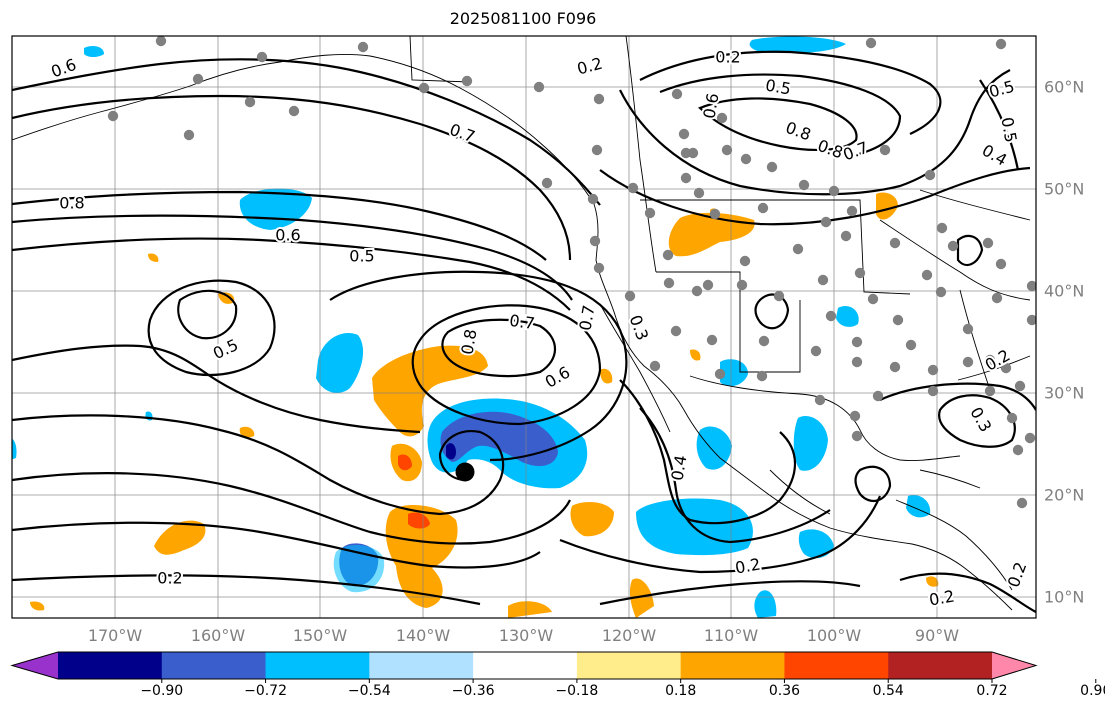  Describe the element at coordinates (523, 18) in the screenshot. I see `map-title: 2025081100 F096` at that location.